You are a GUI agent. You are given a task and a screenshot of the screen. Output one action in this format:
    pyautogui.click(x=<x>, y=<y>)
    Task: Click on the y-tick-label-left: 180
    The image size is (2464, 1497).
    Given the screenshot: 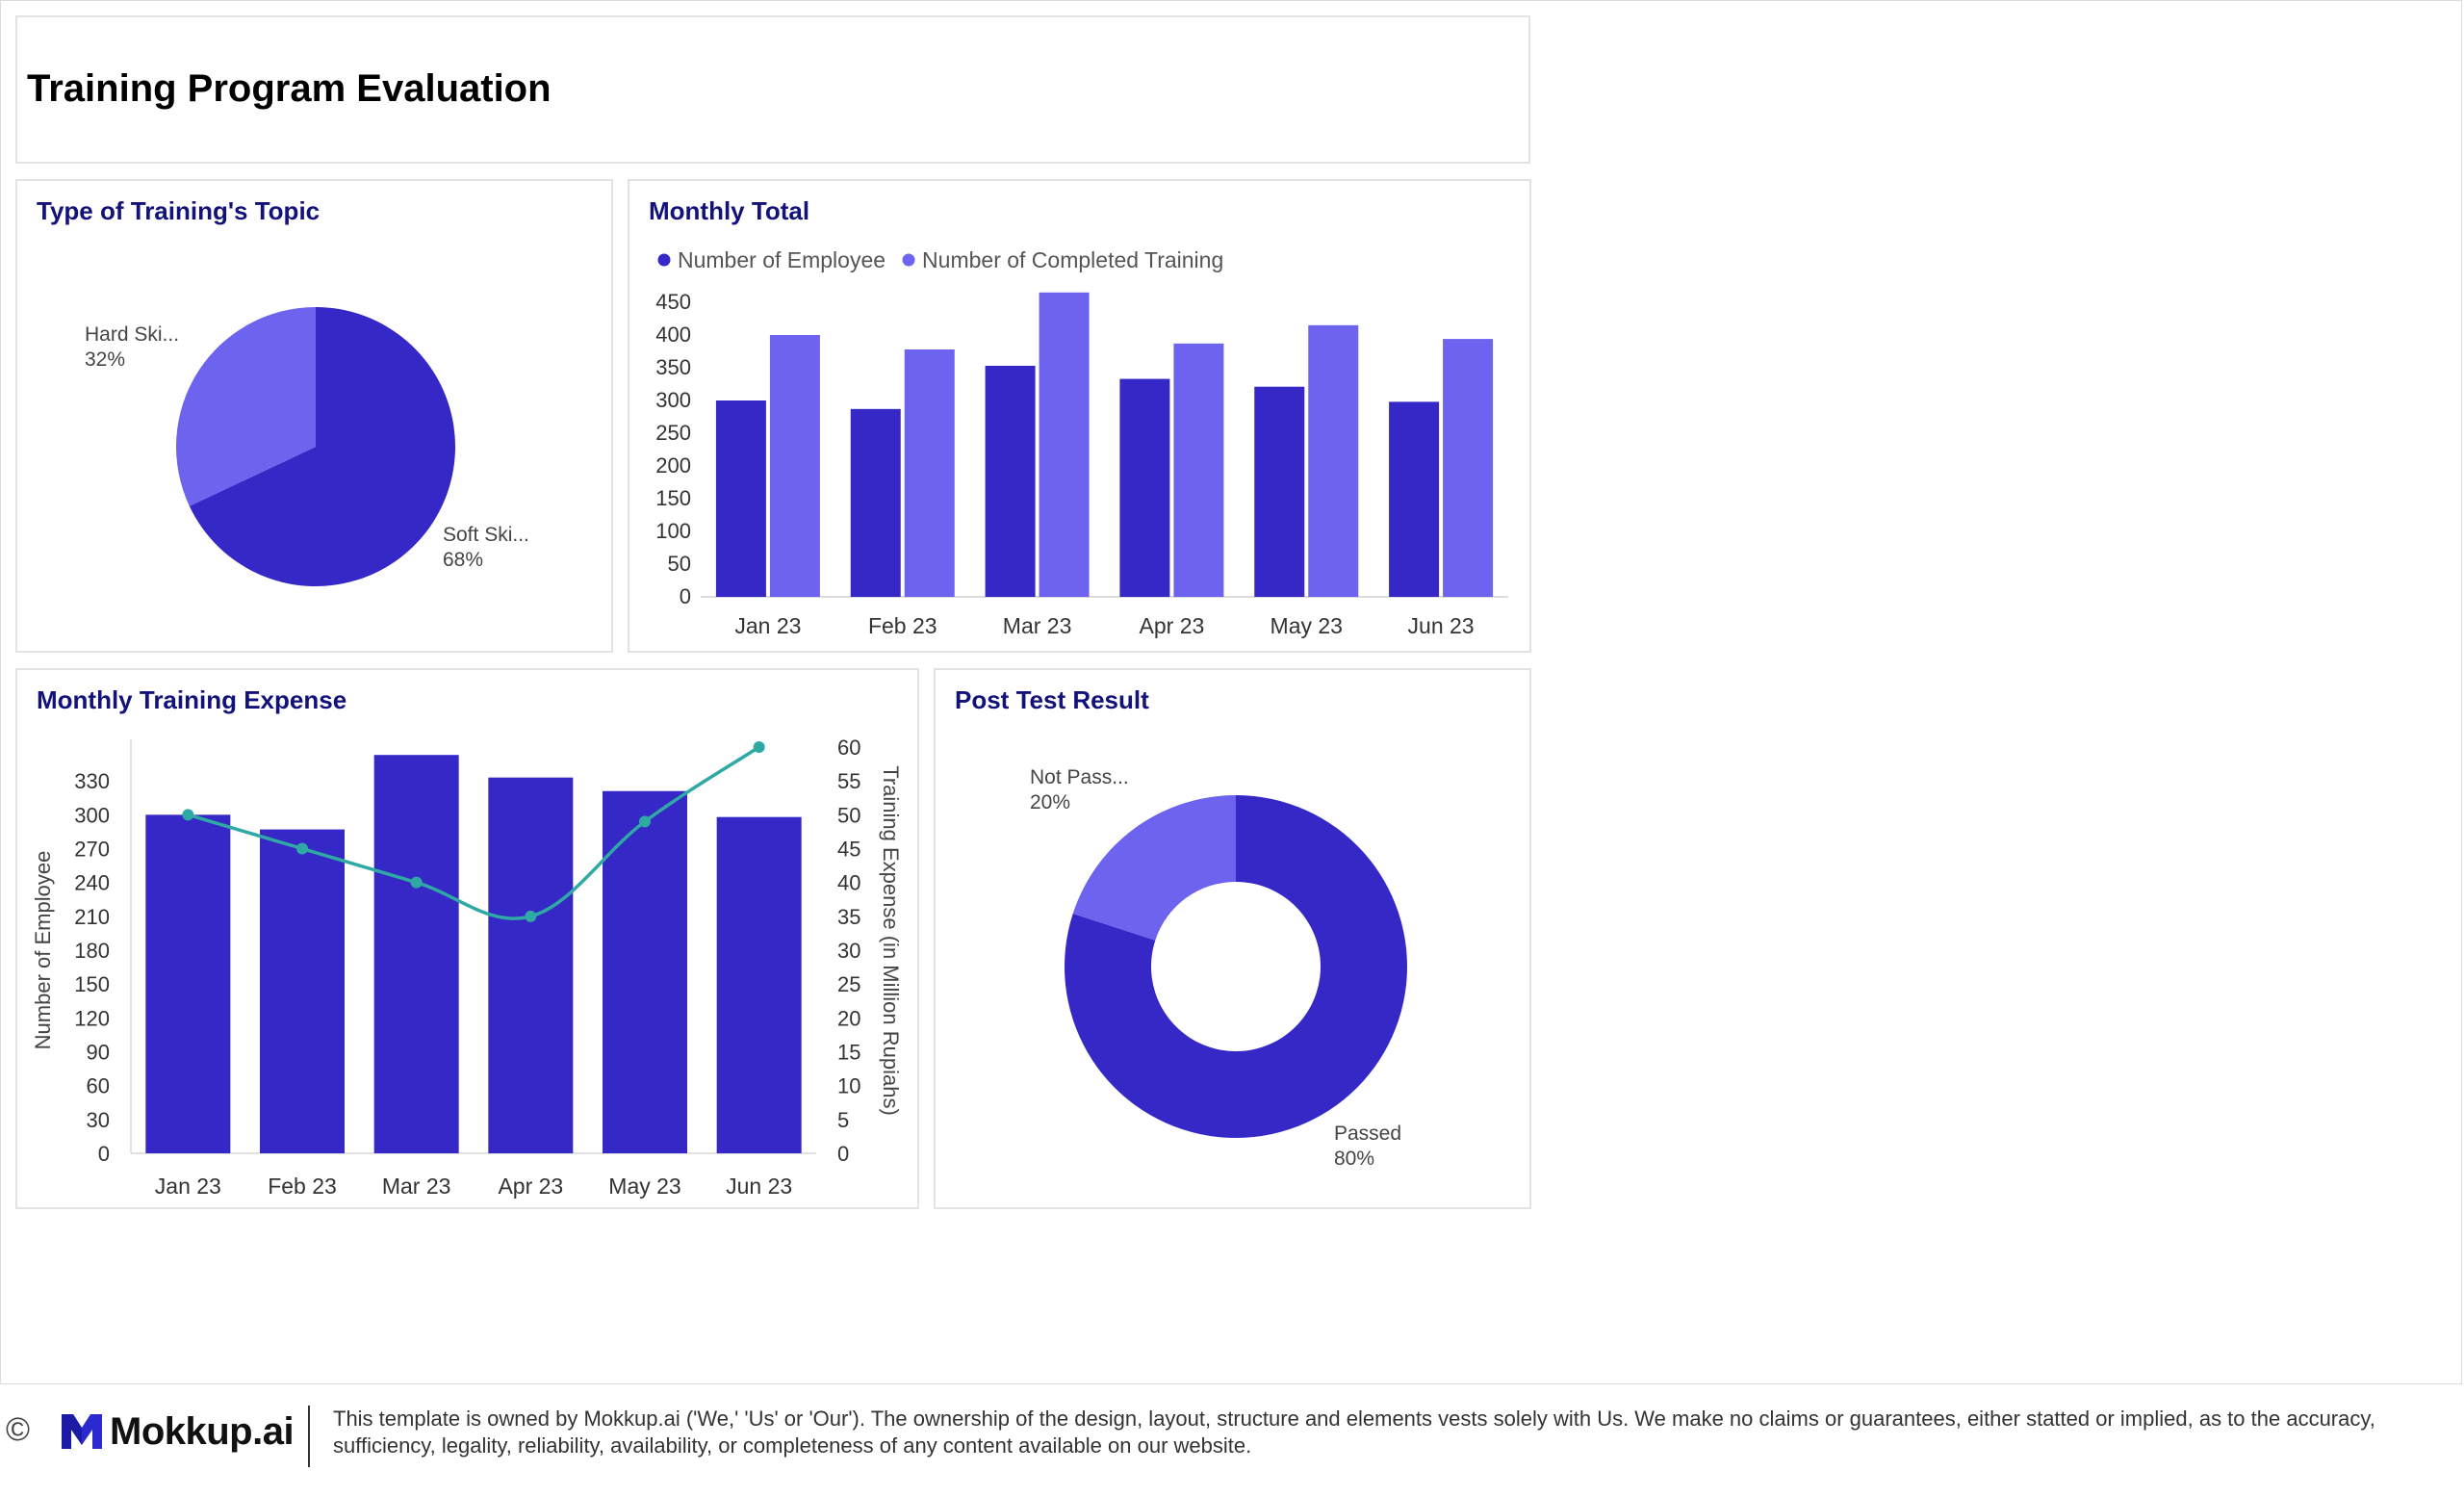 What is the action you would take?
    pyautogui.click(x=92, y=951)
    